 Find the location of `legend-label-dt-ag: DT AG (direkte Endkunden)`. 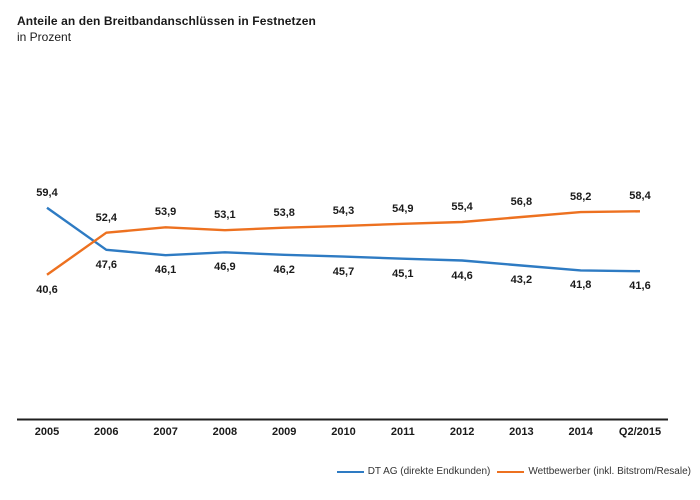

legend-label-dt-ag: DT AG (direkte Endkunden) is located at coordinates (429, 471).